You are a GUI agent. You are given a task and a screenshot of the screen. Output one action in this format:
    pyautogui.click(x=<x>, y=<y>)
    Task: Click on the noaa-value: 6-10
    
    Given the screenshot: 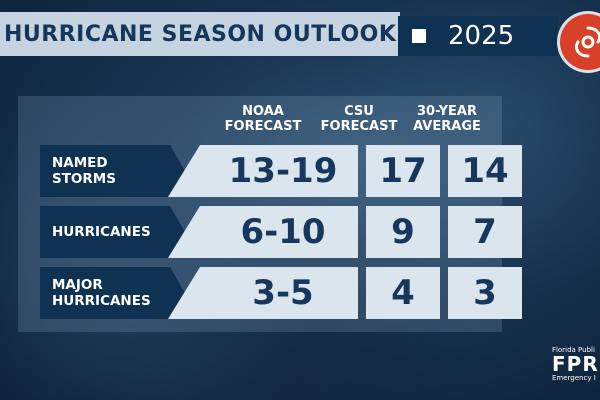 What is the action you would take?
    pyautogui.click(x=263, y=232)
    